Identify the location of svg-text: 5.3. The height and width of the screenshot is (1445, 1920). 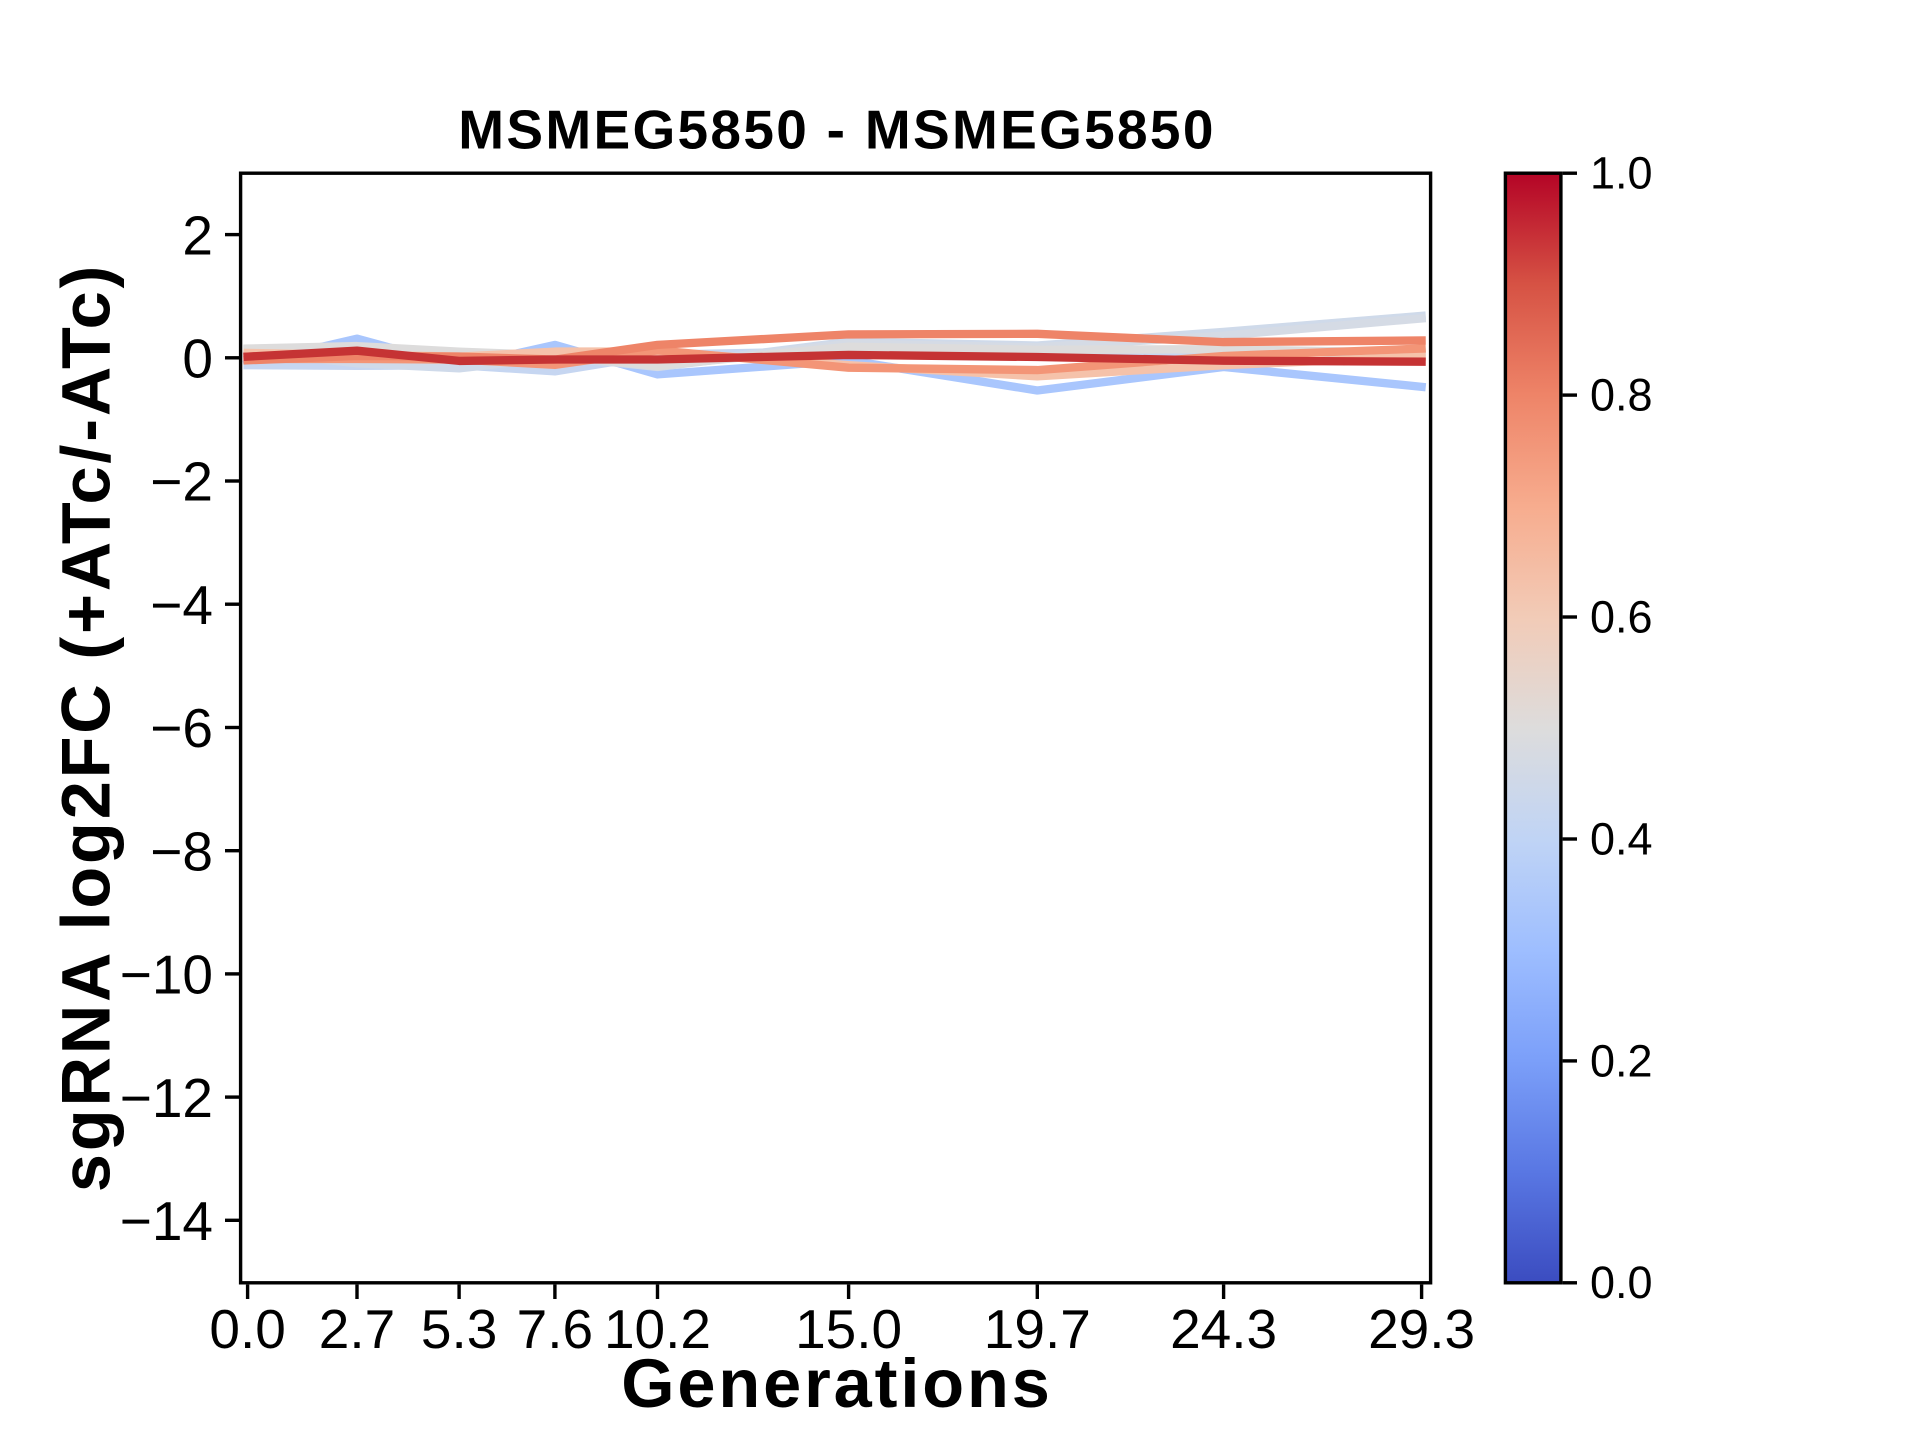
(459, 1329).